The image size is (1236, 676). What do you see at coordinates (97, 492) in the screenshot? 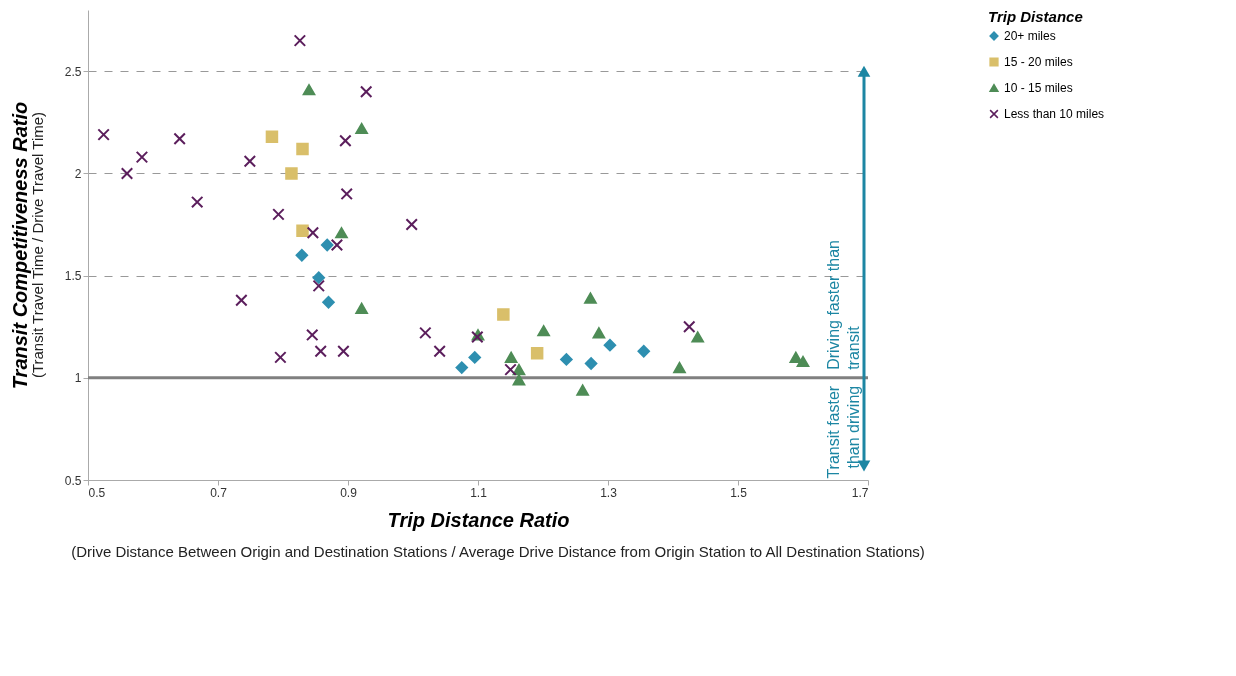
I see `x-tick-label: 0.5` at bounding box center [97, 492].